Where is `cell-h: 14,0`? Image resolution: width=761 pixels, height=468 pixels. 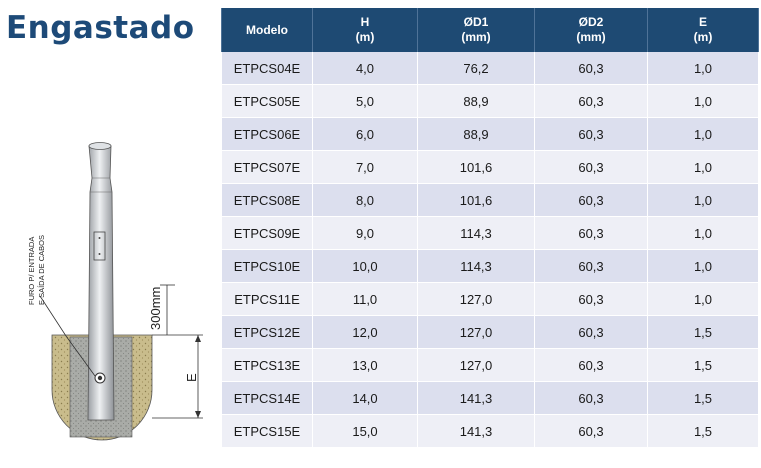 cell-h: 14,0 is located at coordinates (365, 398).